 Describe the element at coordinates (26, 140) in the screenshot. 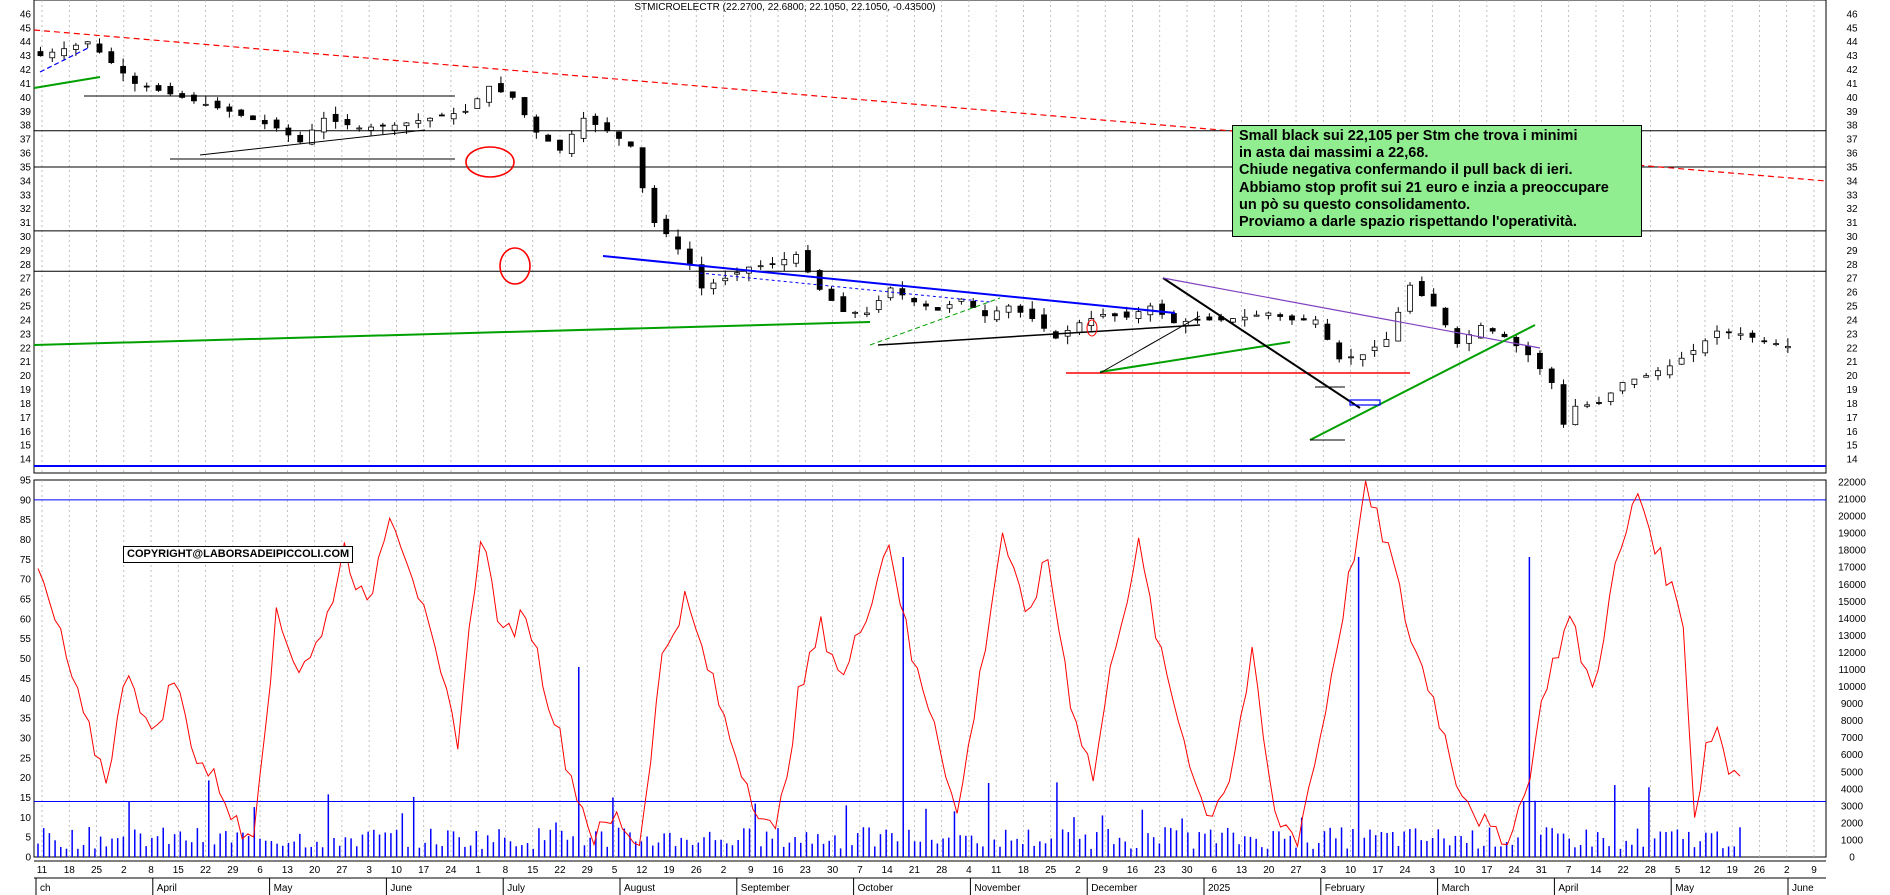

I see `y-tick-label: 37` at that location.